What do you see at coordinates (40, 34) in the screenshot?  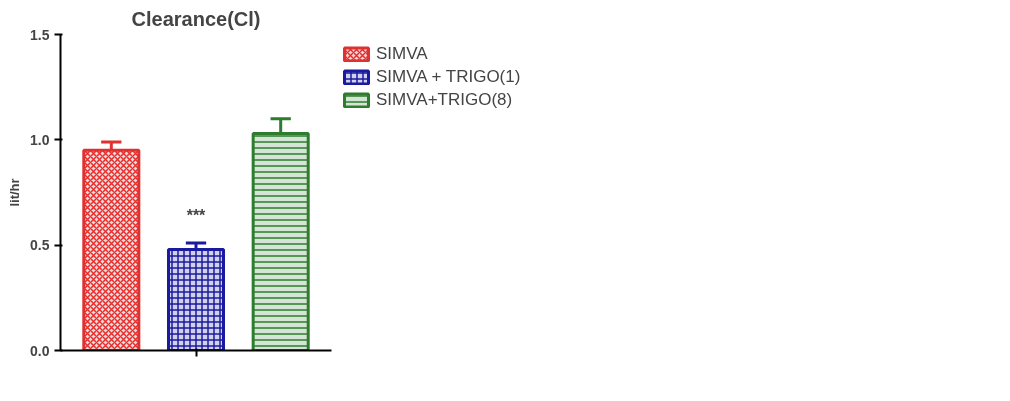 I see `y-tick-label: 1.5` at bounding box center [40, 34].